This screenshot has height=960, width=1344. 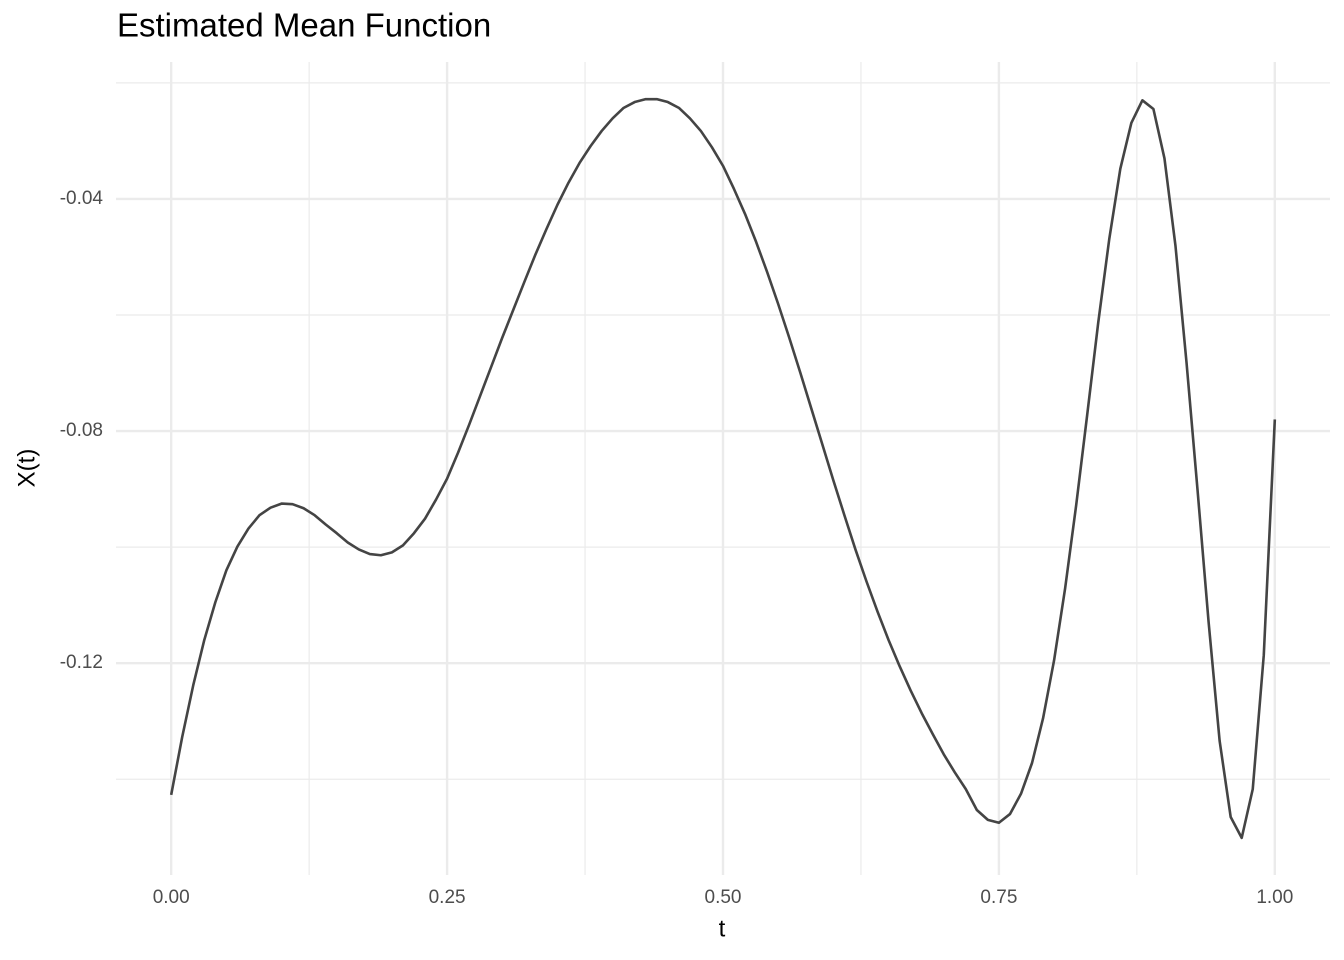 I want to click on y-tick-label: -0.08, so click(x=81, y=430).